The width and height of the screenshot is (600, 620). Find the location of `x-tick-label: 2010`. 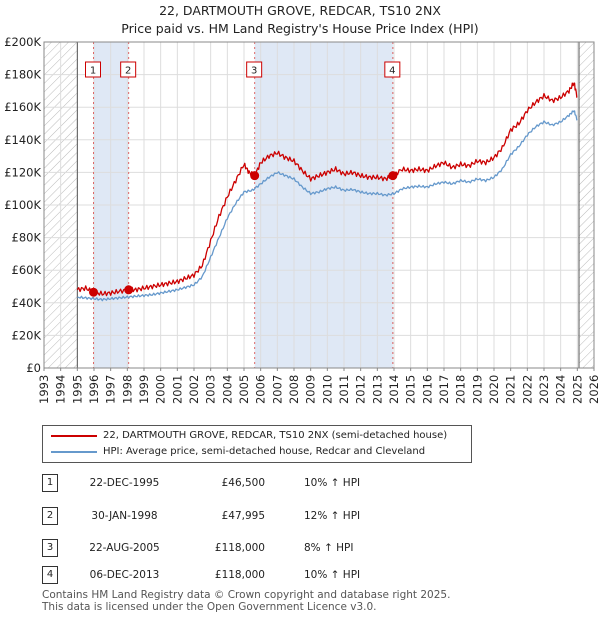

x-tick-label: 2010 is located at coordinates (327, 389).